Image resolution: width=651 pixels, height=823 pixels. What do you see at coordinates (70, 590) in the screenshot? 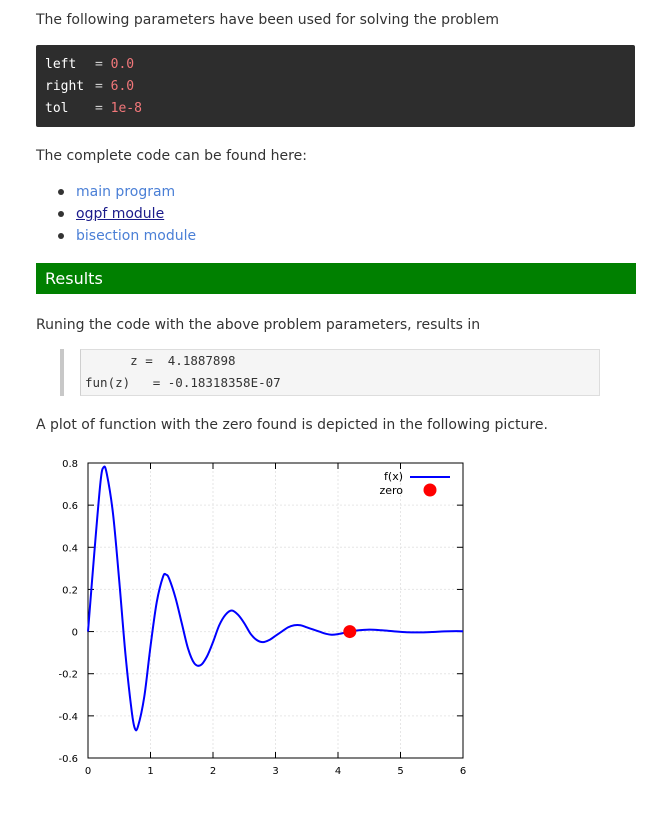
I see `y-tick-label: 0.2` at bounding box center [70, 590].